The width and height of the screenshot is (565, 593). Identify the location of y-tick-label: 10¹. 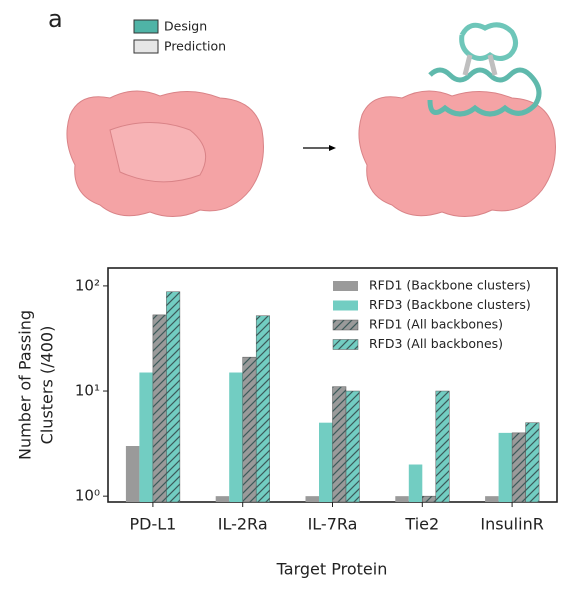
(87, 391).